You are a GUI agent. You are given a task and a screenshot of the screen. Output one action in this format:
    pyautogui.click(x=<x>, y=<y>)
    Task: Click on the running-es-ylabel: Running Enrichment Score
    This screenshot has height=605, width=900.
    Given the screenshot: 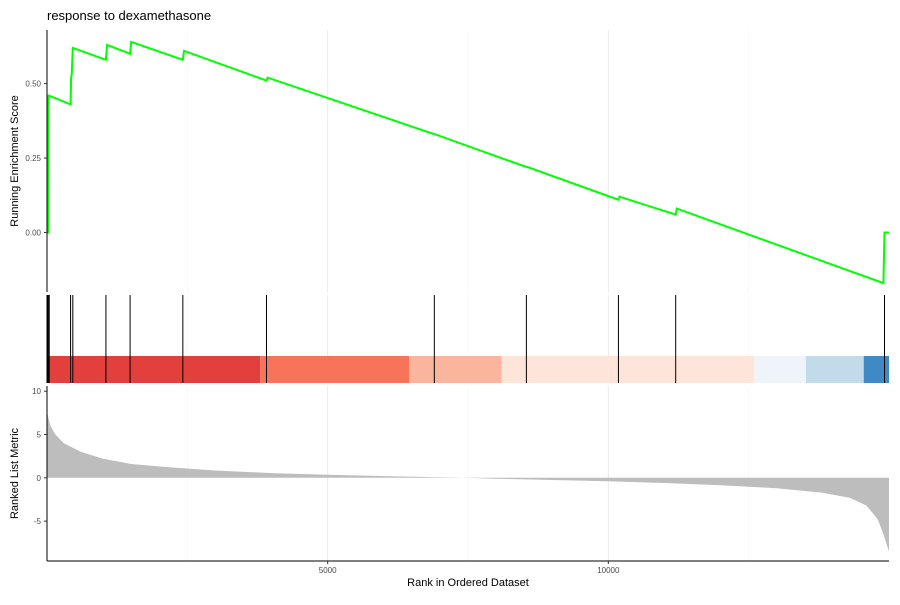 What is the action you would take?
    pyautogui.click(x=15, y=160)
    